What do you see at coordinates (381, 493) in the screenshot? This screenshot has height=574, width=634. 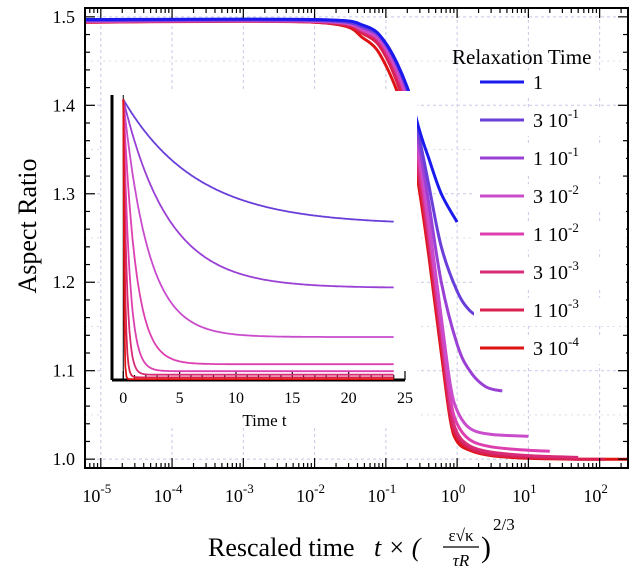 I see `x-tick-label: 10⁻¹` at bounding box center [381, 493].